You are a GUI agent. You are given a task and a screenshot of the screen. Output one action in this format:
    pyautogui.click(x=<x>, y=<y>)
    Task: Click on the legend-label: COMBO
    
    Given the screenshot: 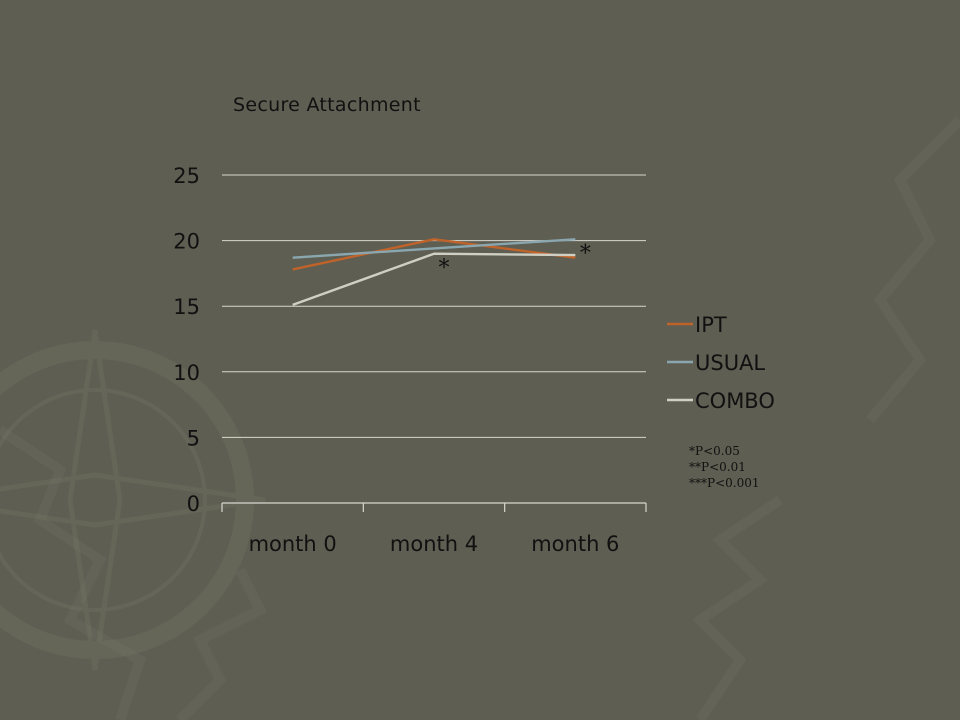 What is the action you would take?
    pyautogui.click(x=735, y=401)
    